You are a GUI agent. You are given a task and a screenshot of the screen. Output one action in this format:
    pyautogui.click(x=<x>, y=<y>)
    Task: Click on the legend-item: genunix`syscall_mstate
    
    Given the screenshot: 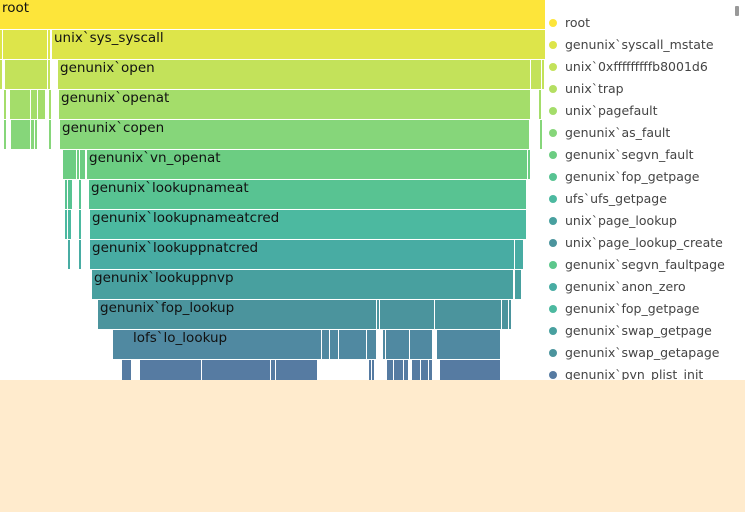 What is the action you would take?
    pyautogui.click(x=640, y=45)
    